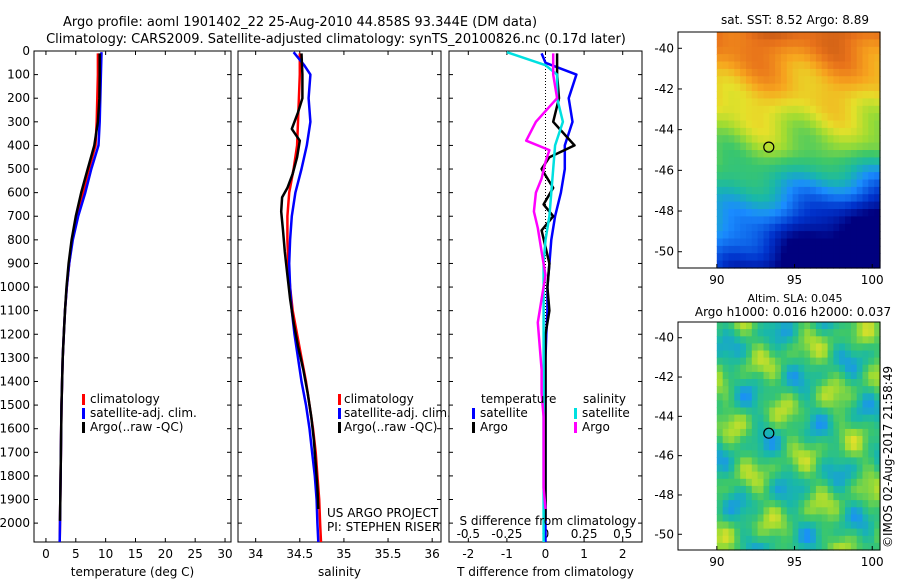 The image size is (900, 580). What do you see at coordinates (623, 554) in the screenshot?
I see `x-tick-label: 2` at bounding box center [623, 554].